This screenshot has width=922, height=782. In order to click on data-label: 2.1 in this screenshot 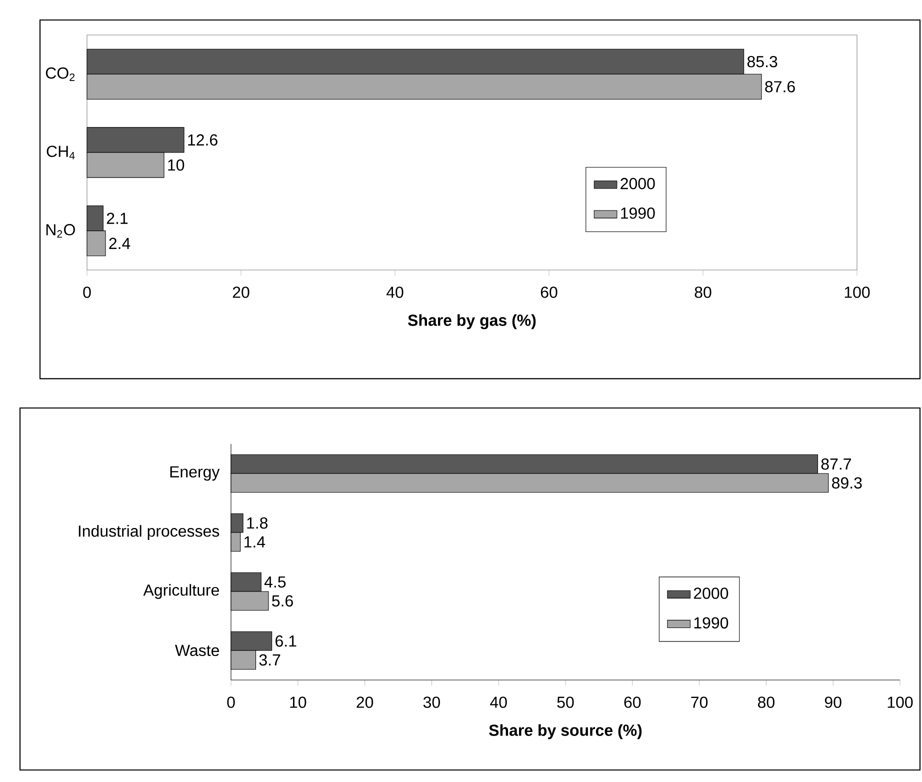, I will do `click(117, 218)`.